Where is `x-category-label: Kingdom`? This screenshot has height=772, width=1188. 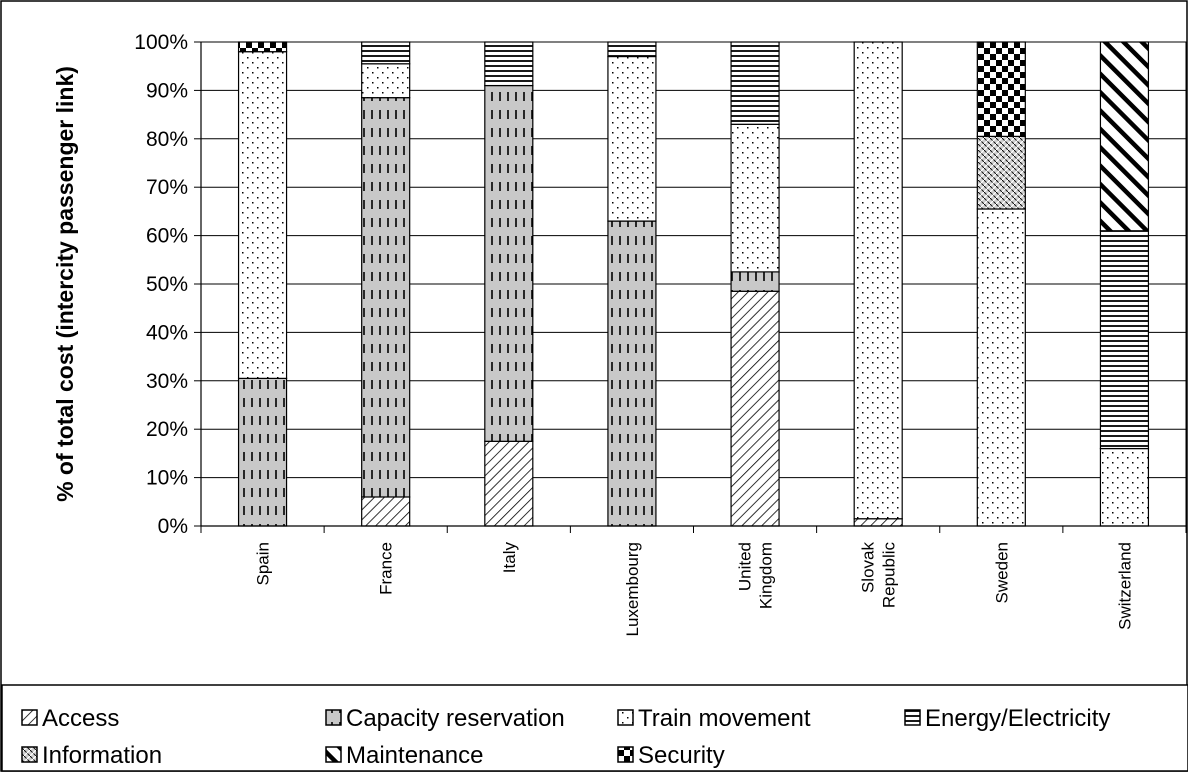
x-category-label: Kingdom is located at coordinates (766, 575).